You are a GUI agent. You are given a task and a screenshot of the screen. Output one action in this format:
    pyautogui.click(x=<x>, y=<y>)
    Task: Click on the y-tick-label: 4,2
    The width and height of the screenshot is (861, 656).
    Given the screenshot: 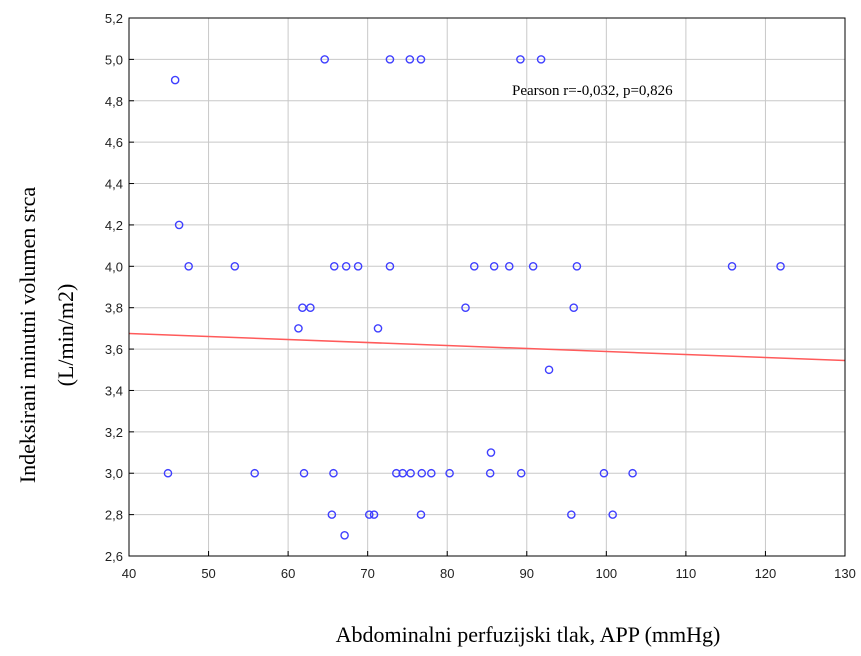 What is the action you would take?
    pyautogui.click(x=114, y=225)
    